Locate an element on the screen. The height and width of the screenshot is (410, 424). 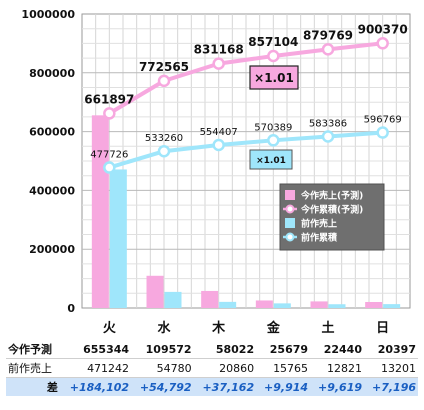
x-axis-ticks: 火水木金土日 is located at coordinates (246, 328).